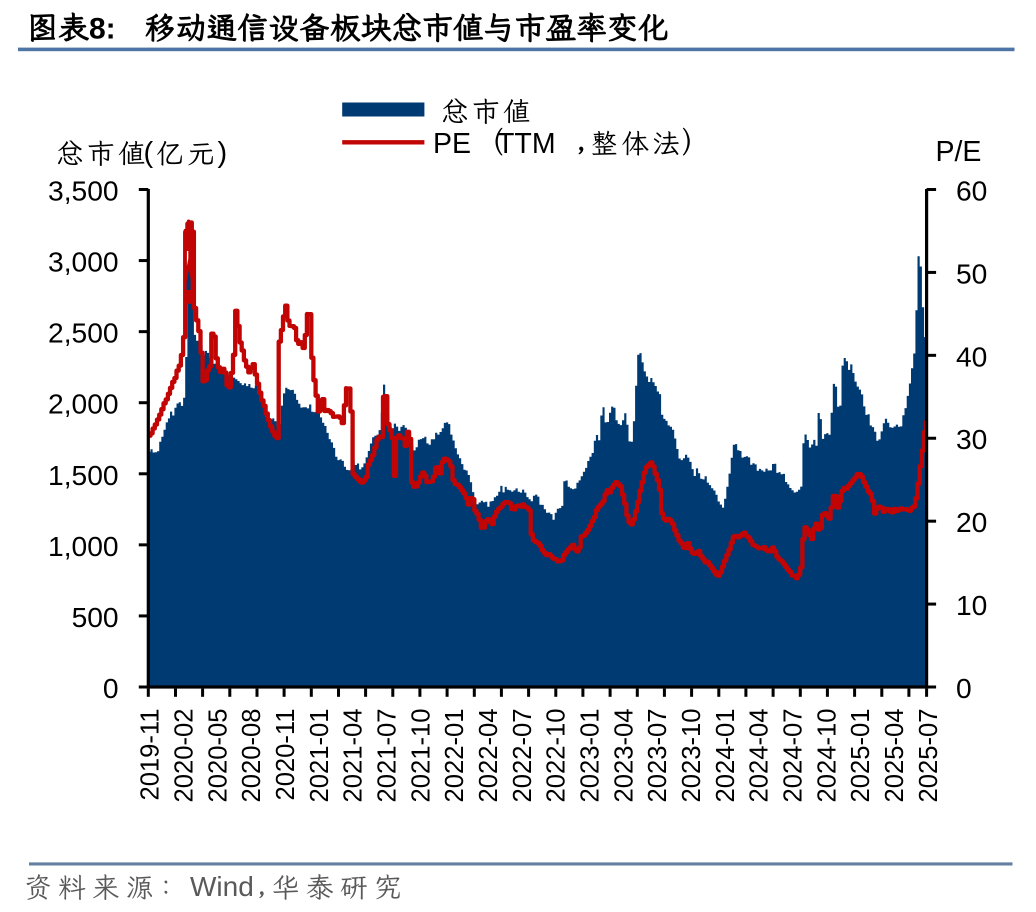 The height and width of the screenshot is (912, 1036). Describe the element at coordinates (489, 756) in the screenshot. I see `svg-text: 2022-04` at that location.